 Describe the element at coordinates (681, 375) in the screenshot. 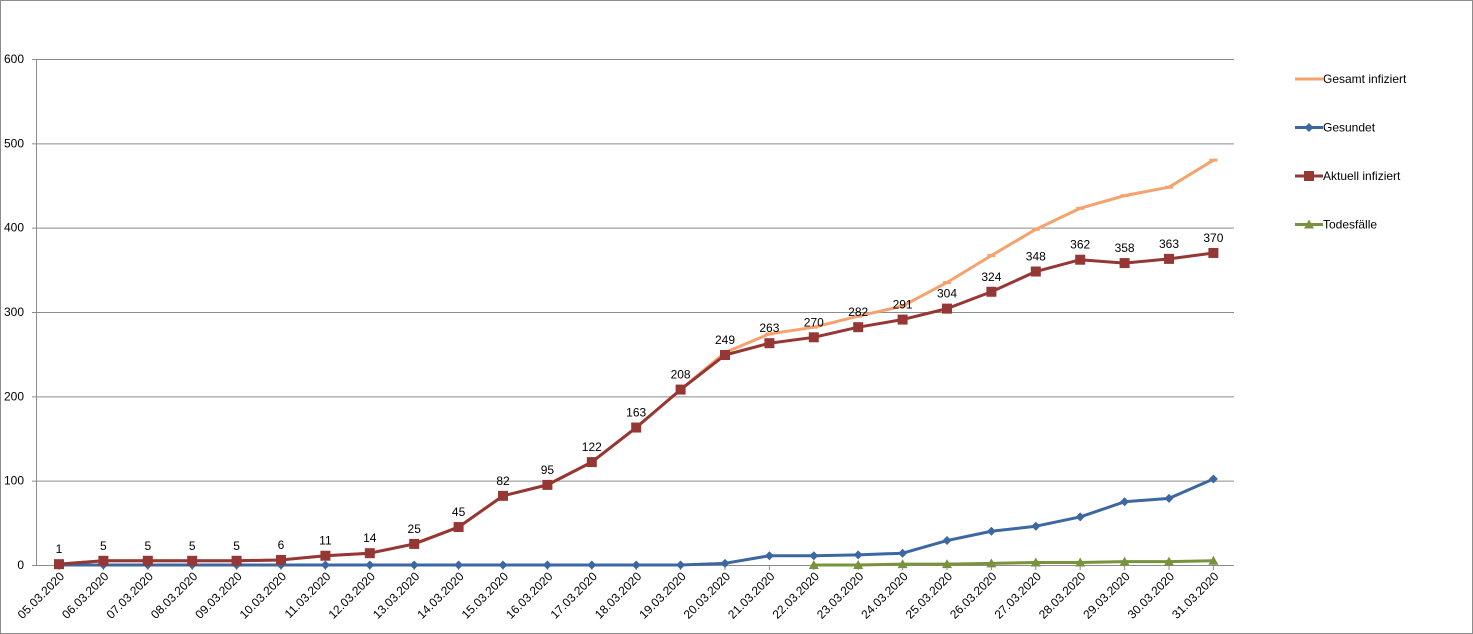

I see `data-label: 208` at that location.